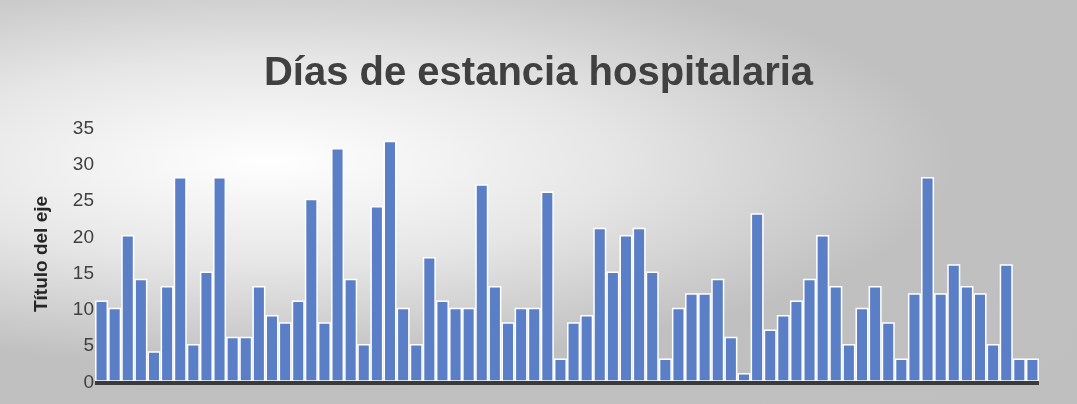 This screenshot has width=1077, height=404. Describe the element at coordinates (88, 345) in the screenshot. I see `y-tick-label: 5` at that location.